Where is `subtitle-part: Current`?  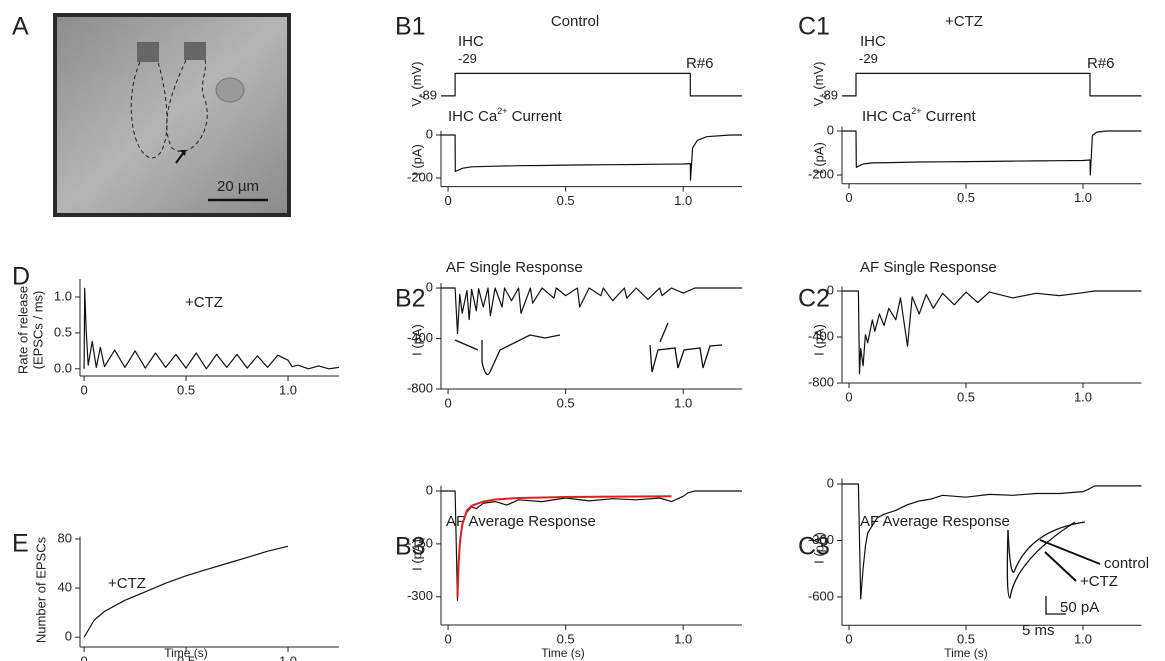 subtitle-part: Current is located at coordinates (534, 116).